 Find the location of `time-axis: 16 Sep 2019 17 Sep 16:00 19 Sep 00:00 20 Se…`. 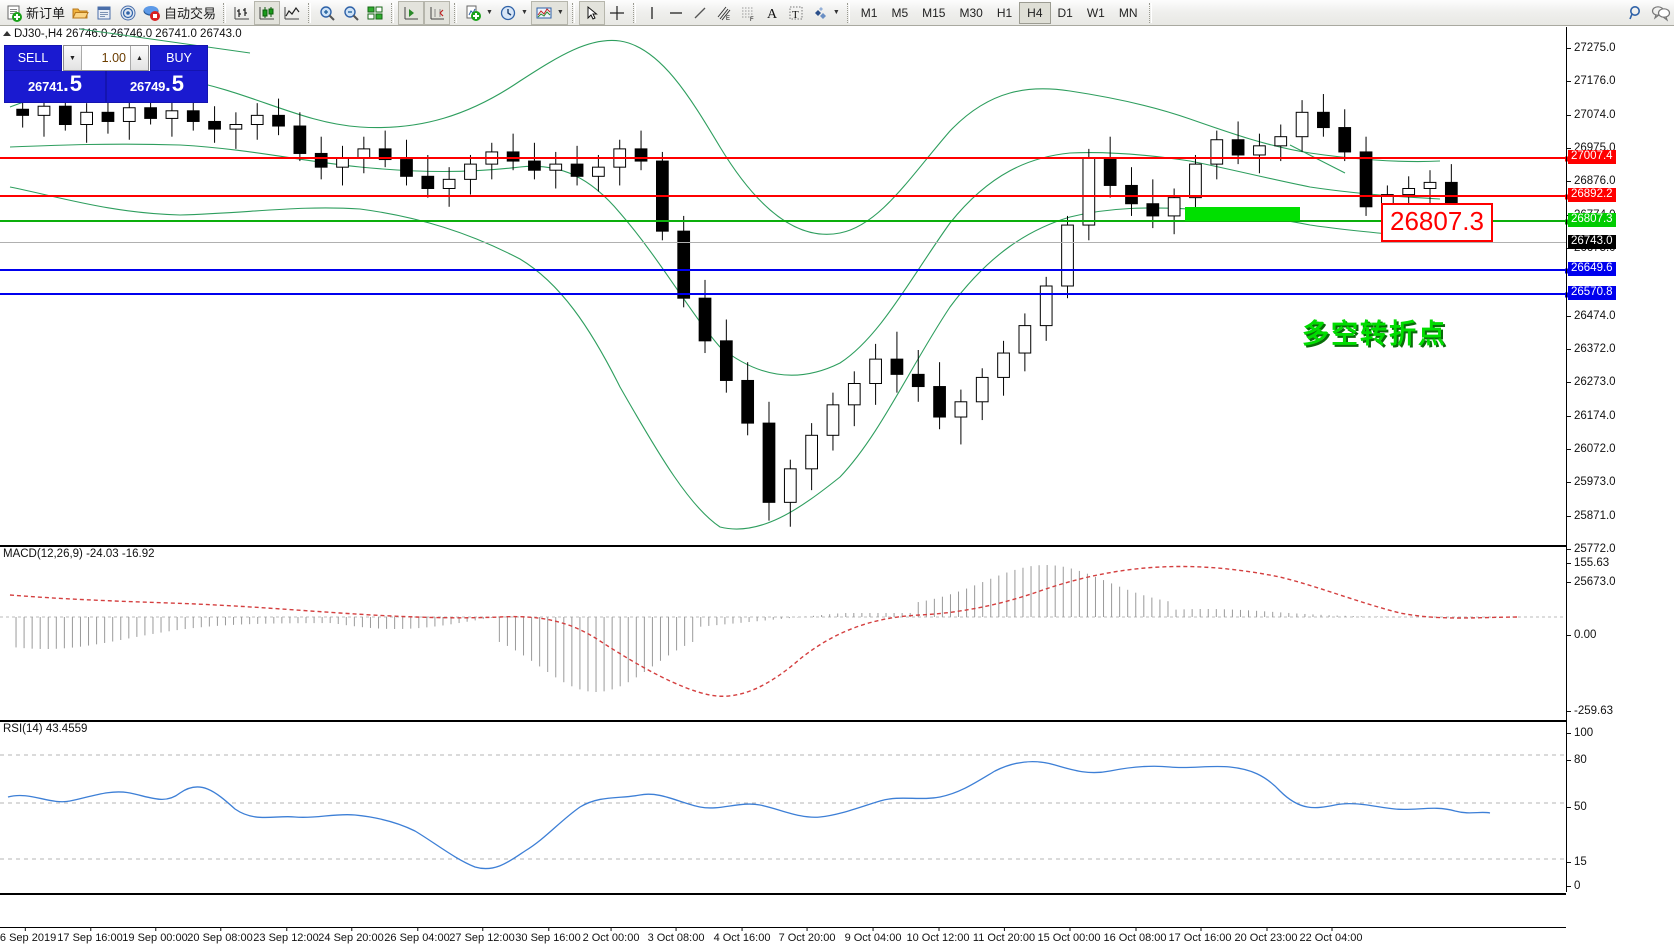

time-axis: 16 Sep 2019 17 Sep 16:00 19 Sep 00:00 20 Se… is located at coordinates (783, 938).